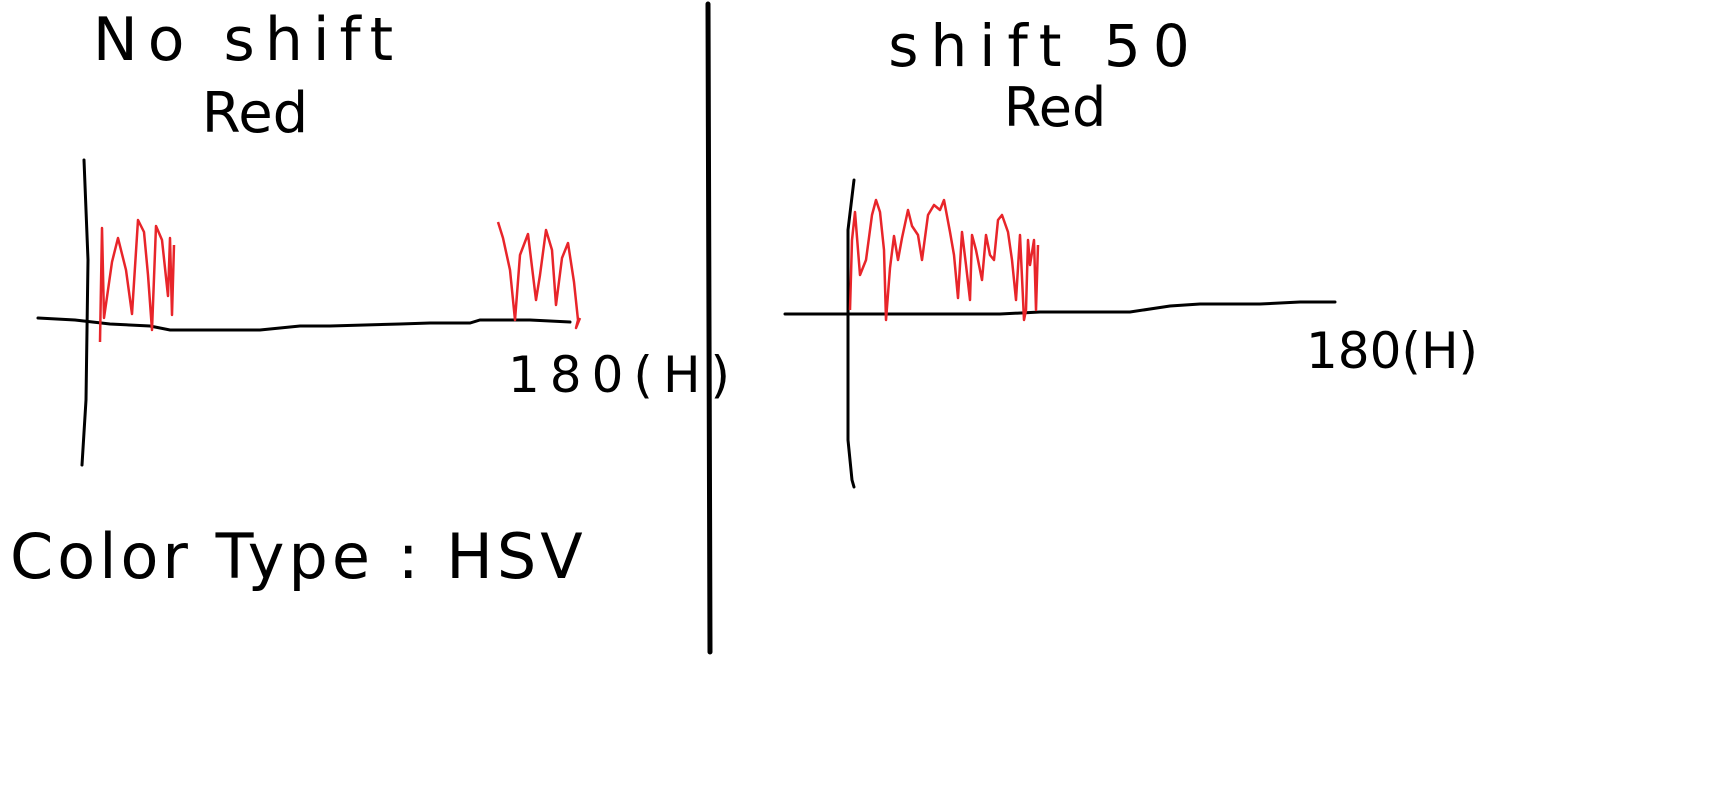  Describe the element at coordinates (304, 324) in the screenshot. I see `left-x-axis` at that location.